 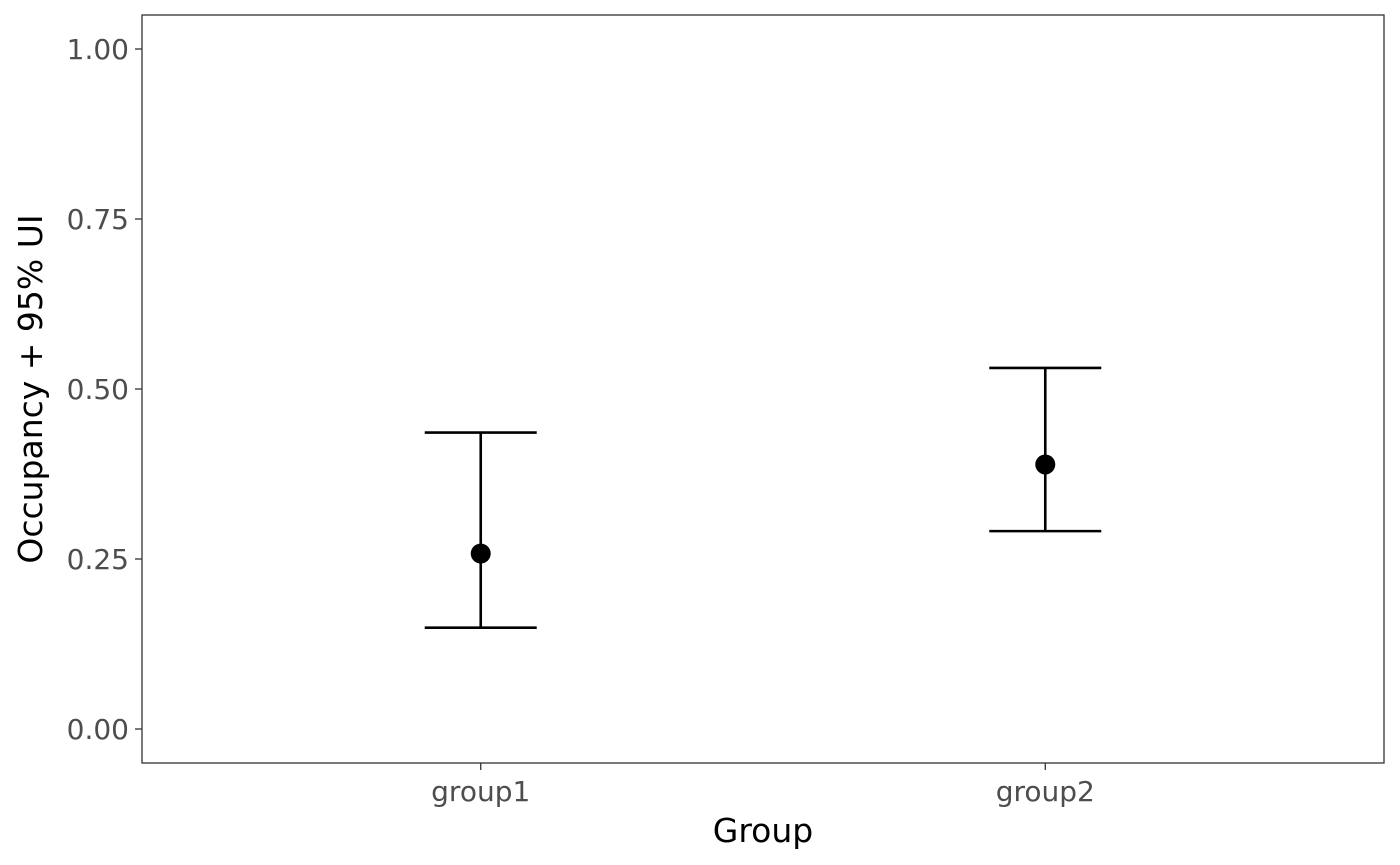 I want to click on x-axis-title: Group, so click(x=763, y=830).